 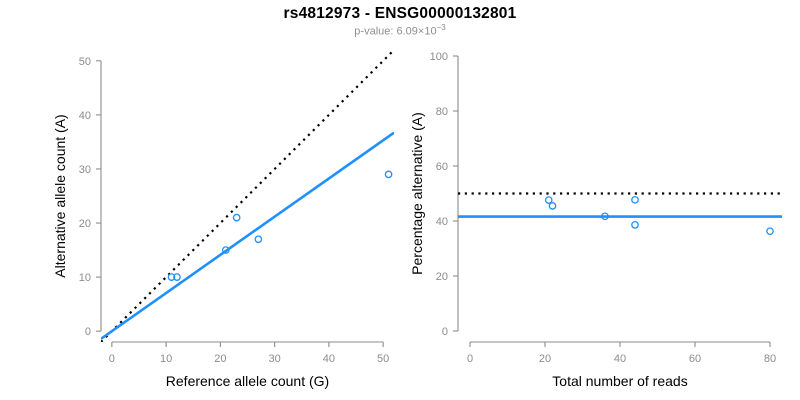 I want to click on x-tick-label: 30, so click(x=275, y=359).